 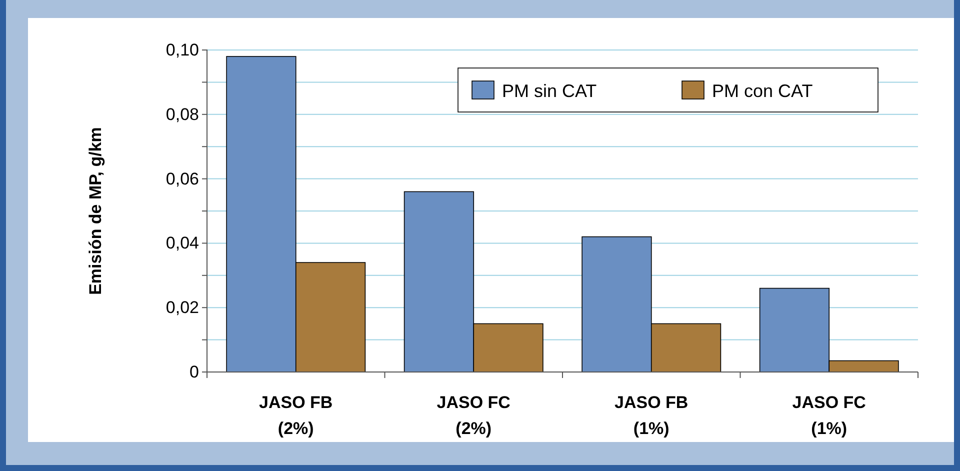 I want to click on x-tick-label: JASO FB (1%), so click(x=651, y=415).